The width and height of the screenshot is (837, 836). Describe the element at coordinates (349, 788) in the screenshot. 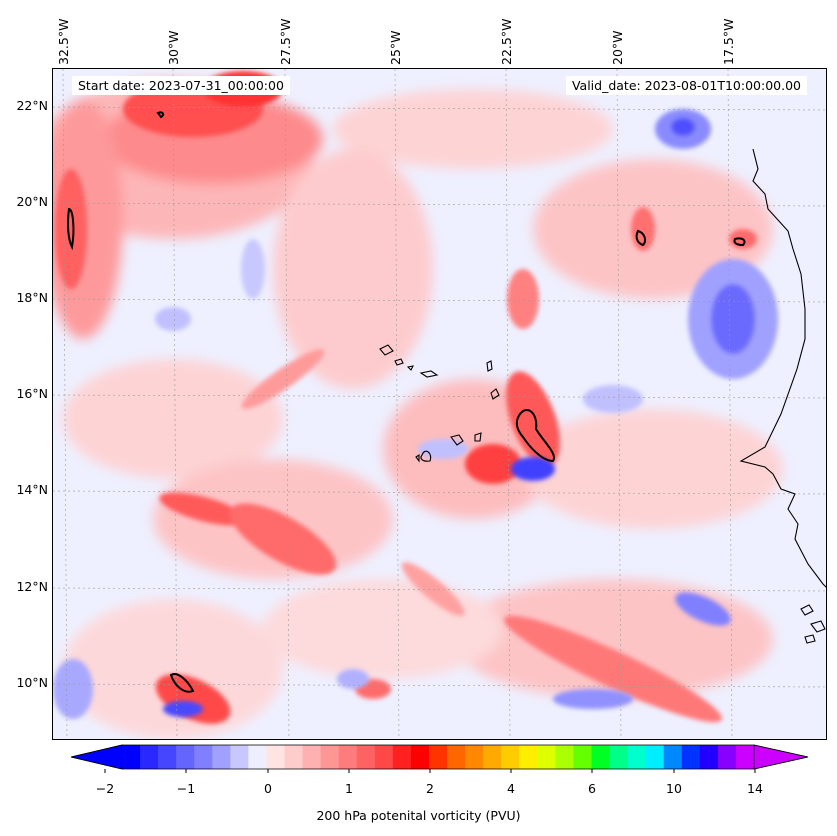

I see `colorbar-tick-label: 1` at that location.